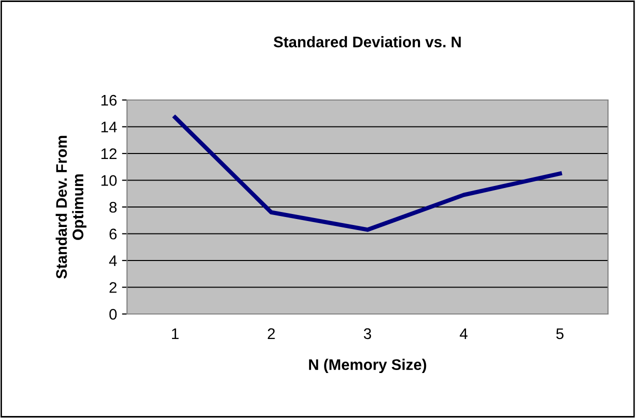 The width and height of the screenshot is (636, 418). I want to click on y-axis-title: Standard Dev. From Optimum, so click(71, 207).